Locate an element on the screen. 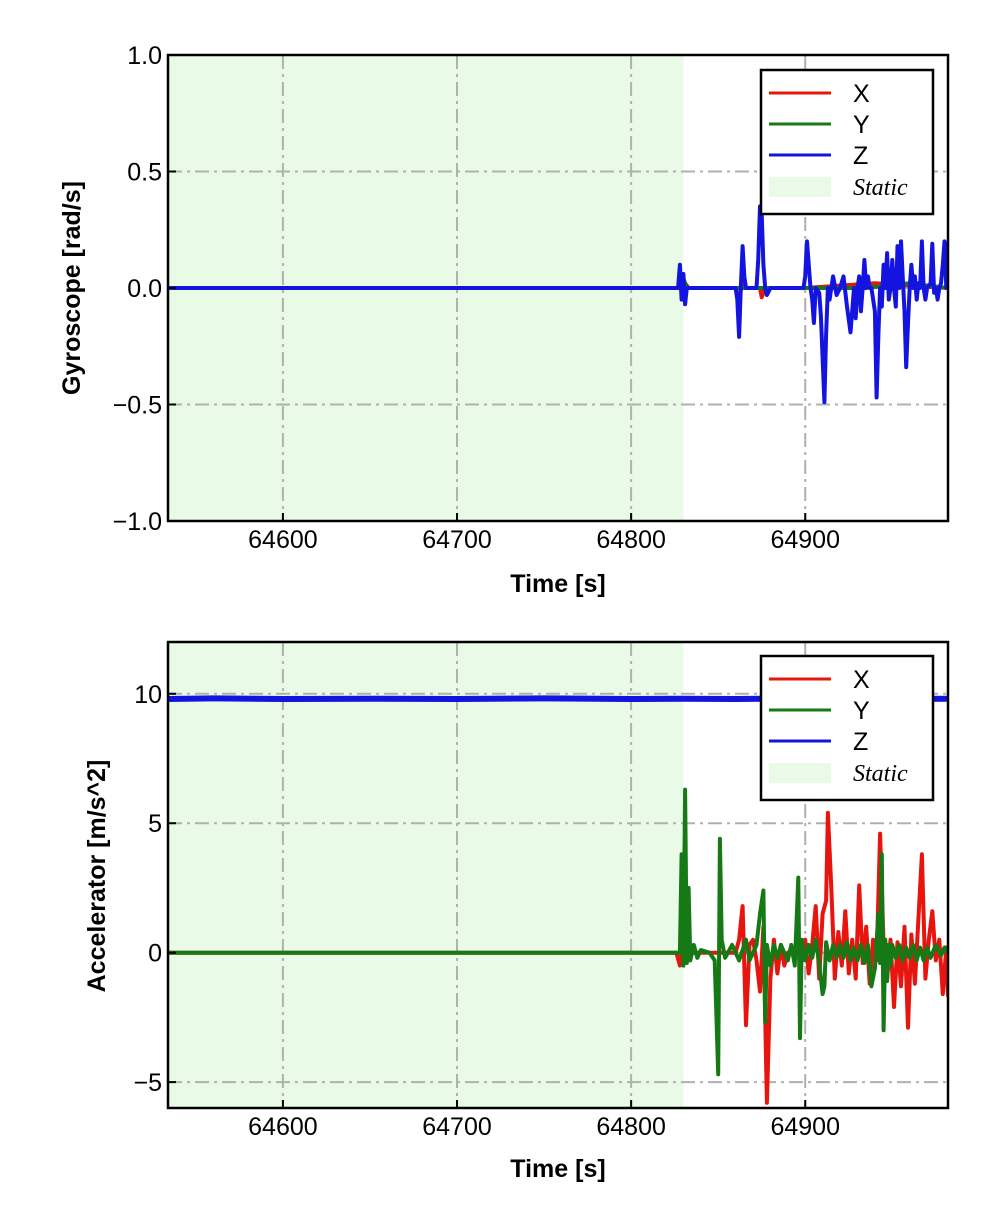 The height and width of the screenshot is (1228, 992). y-tick-labels: −1.0 −0.5 0.0 0.5 1.0 is located at coordinates (137, 289).